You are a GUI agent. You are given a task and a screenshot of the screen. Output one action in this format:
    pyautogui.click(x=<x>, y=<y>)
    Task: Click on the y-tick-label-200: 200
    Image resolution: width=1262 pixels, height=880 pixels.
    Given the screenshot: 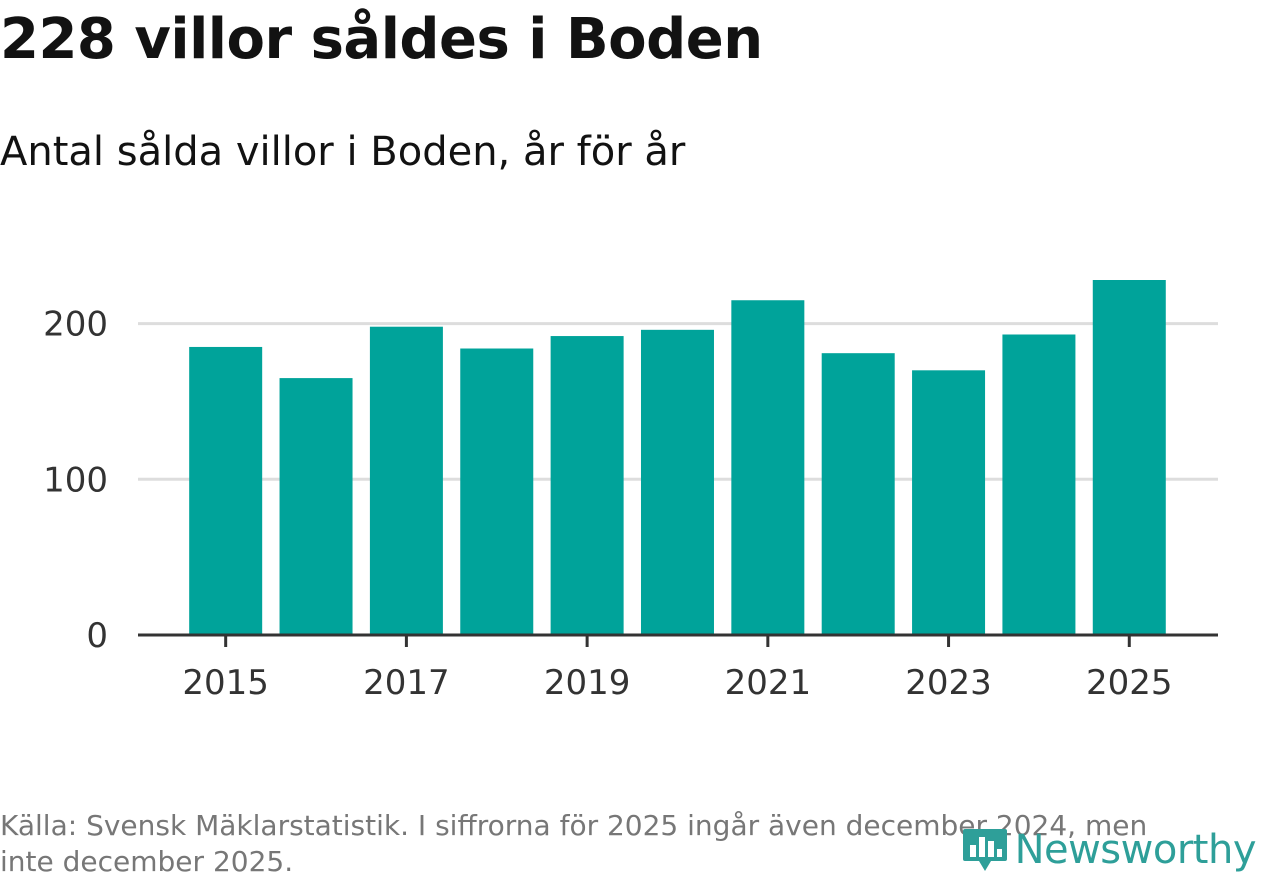 What is the action you would take?
    pyautogui.click(x=75, y=325)
    